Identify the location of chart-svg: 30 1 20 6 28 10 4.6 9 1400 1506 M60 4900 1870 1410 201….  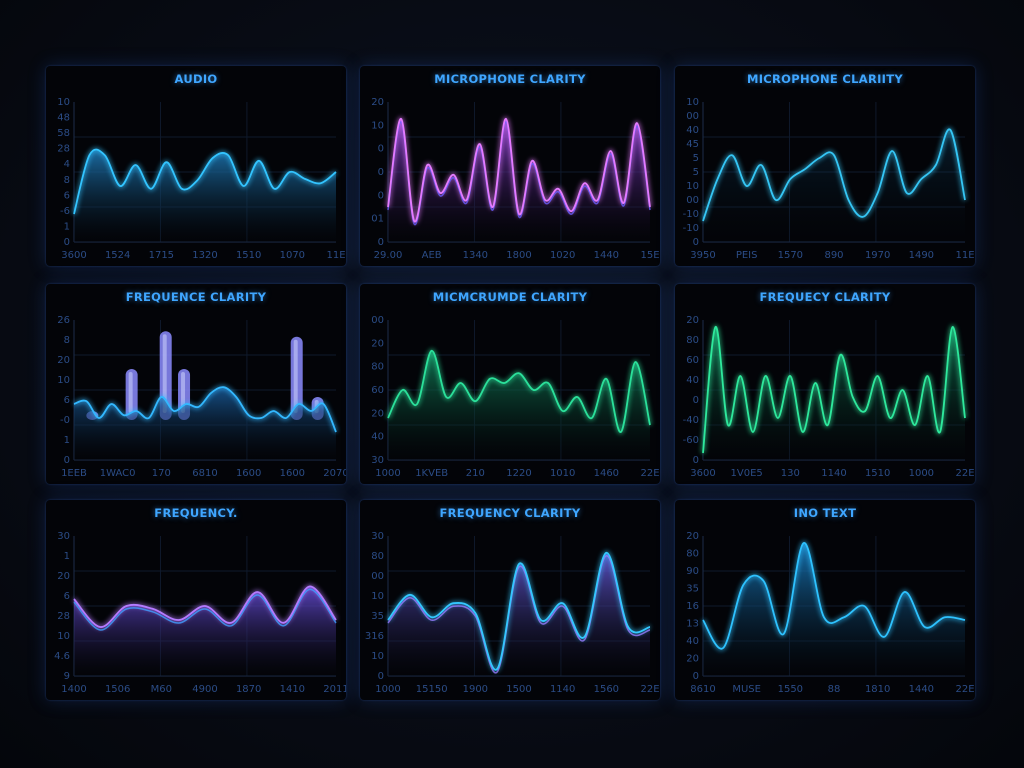
(200, 613).